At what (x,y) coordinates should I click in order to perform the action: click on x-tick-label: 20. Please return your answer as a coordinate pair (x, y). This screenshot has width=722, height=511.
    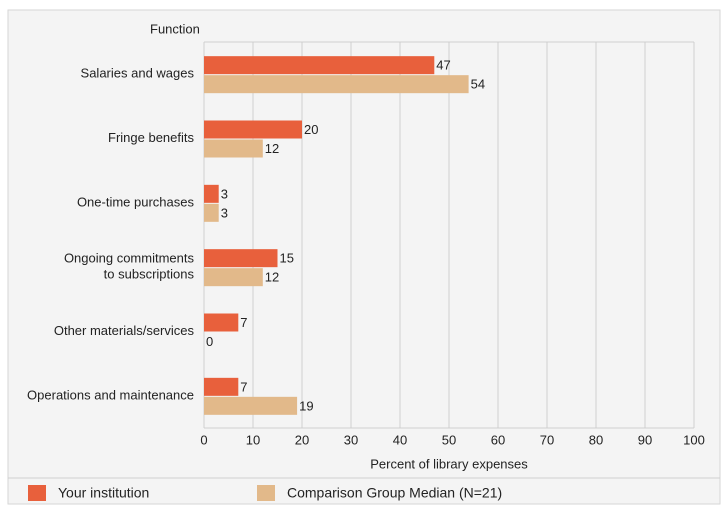
    Looking at the image, I should click on (302, 439).